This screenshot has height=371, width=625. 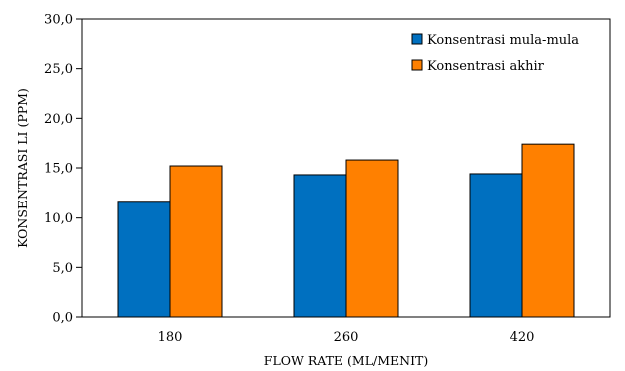 I want to click on x-tick-label: 180, so click(x=170, y=337).